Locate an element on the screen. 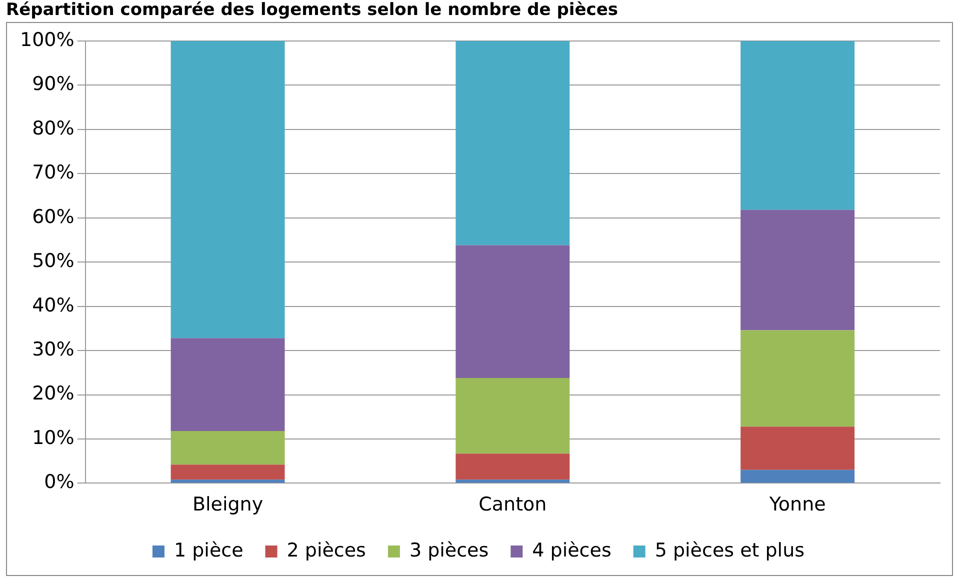  x-tick-label: Yonne is located at coordinates (797, 505).